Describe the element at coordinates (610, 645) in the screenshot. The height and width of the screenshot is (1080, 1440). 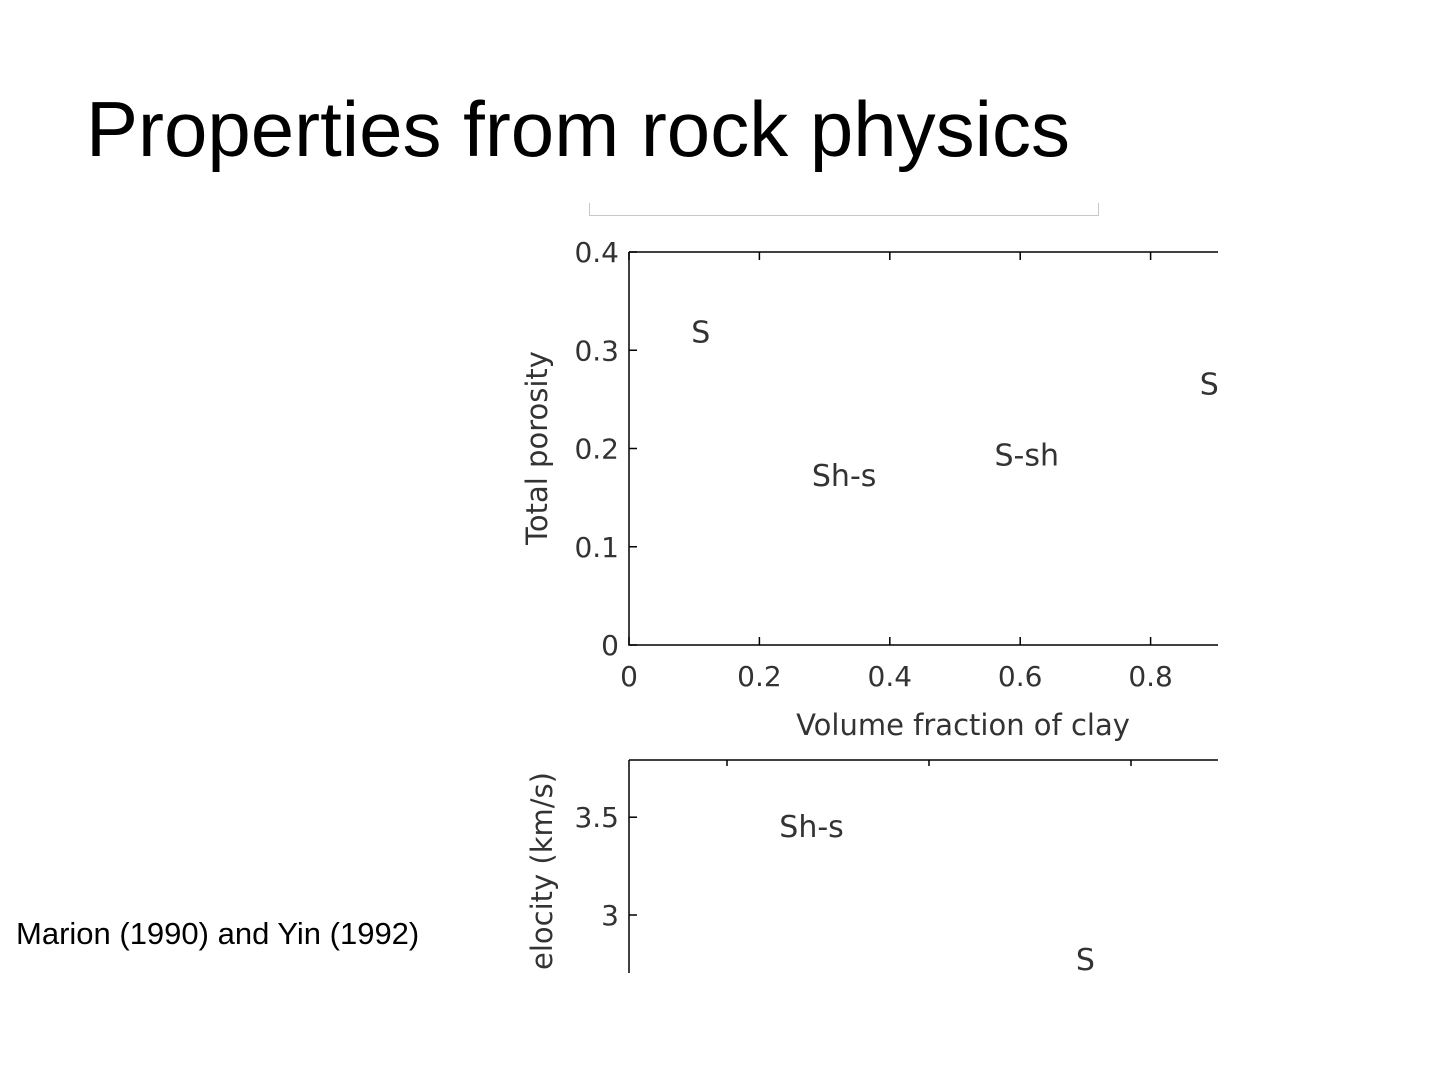
I see `chart1-y-tick-label: 0` at that location.